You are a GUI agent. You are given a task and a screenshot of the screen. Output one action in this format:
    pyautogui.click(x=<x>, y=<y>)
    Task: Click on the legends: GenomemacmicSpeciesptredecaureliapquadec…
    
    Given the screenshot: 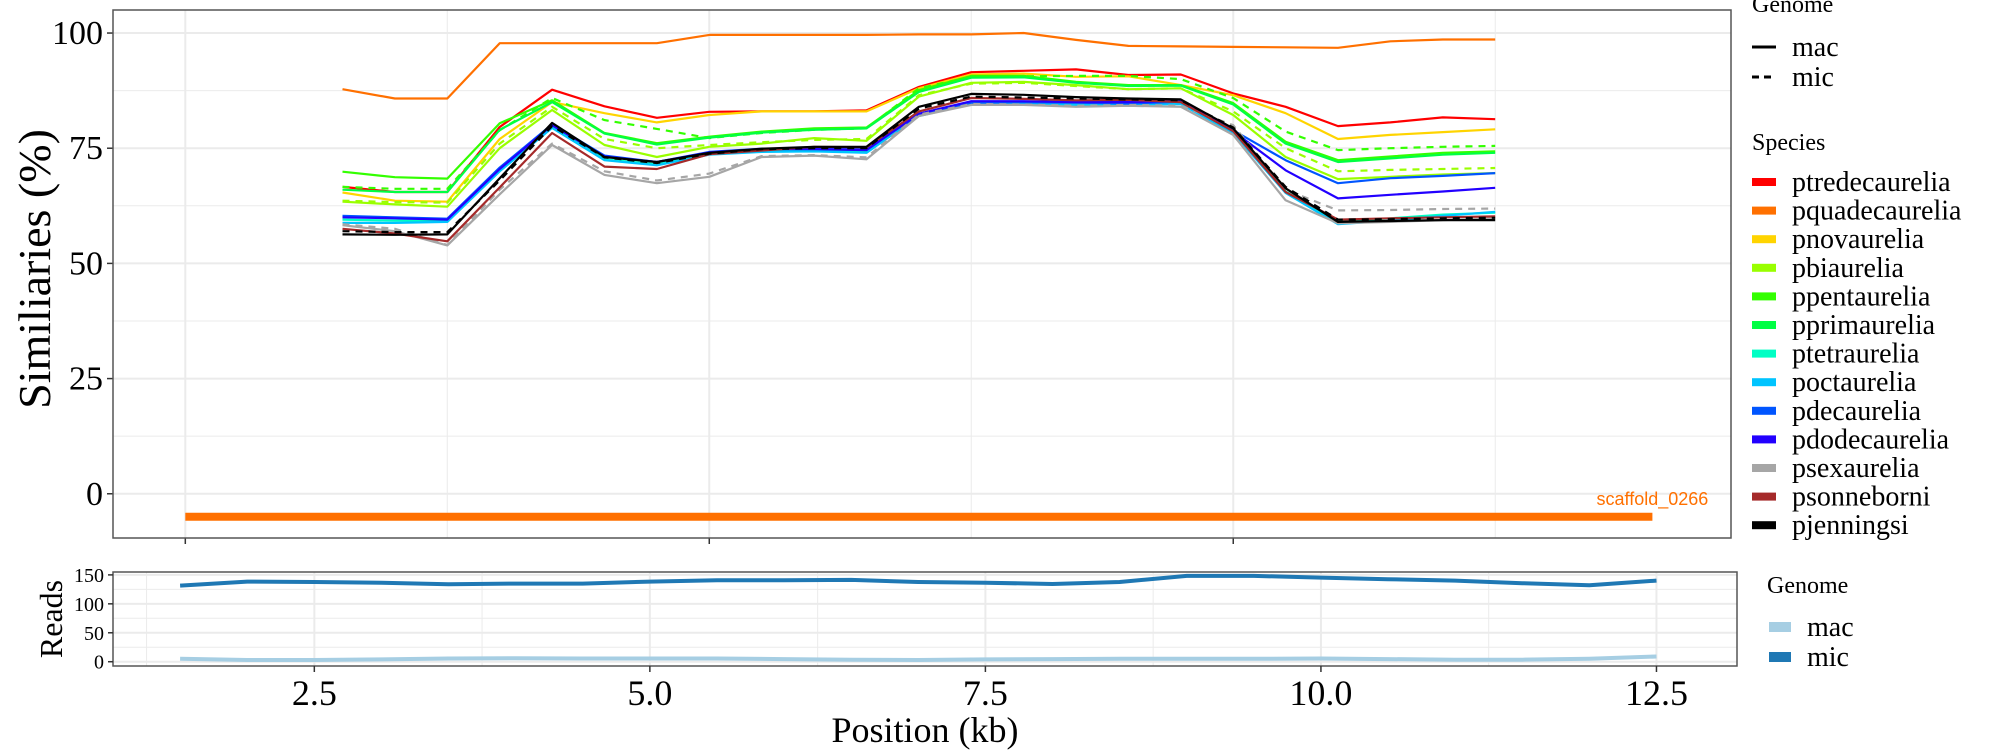 What is the action you would take?
    pyautogui.click(x=1857, y=336)
    